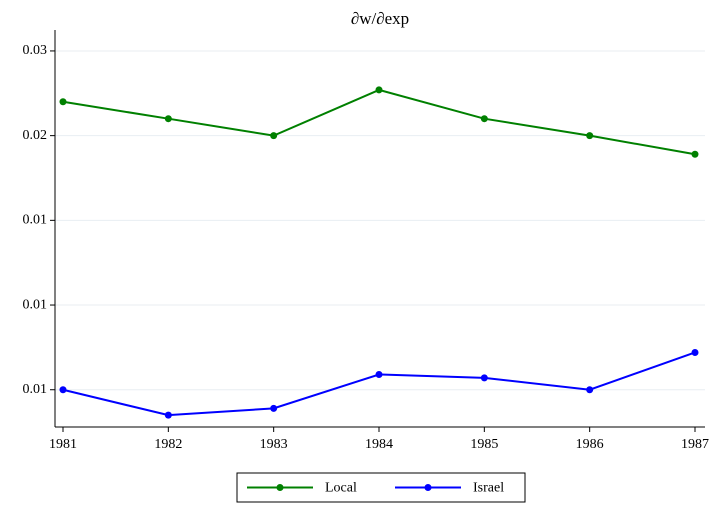 Image resolution: width=711 pixels, height=505 pixels. Describe the element at coordinates (379, 444) in the screenshot. I see `x-tick-label: 1984` at that location.